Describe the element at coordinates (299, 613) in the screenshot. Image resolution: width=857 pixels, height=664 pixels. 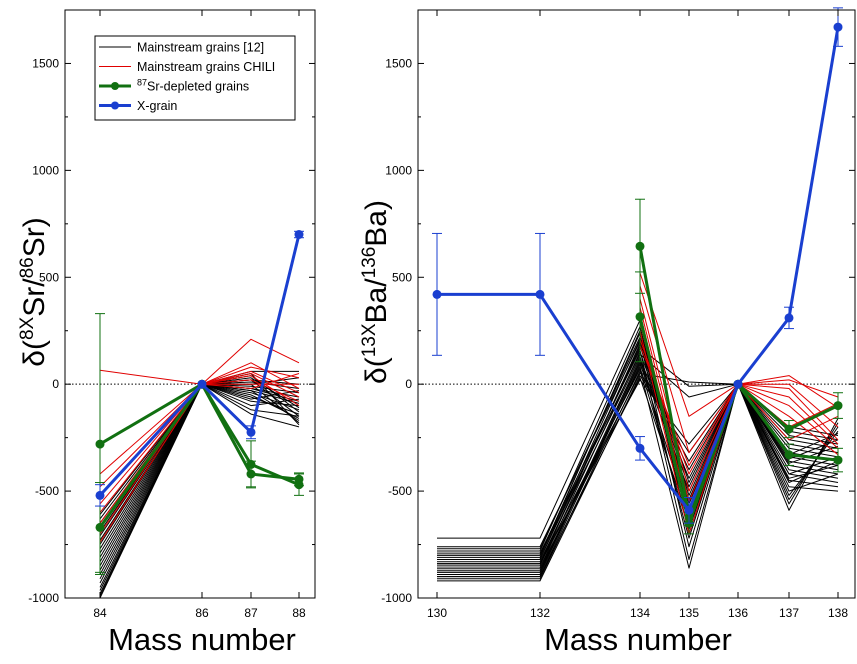
I see `x-tick-label: 88` at that location.